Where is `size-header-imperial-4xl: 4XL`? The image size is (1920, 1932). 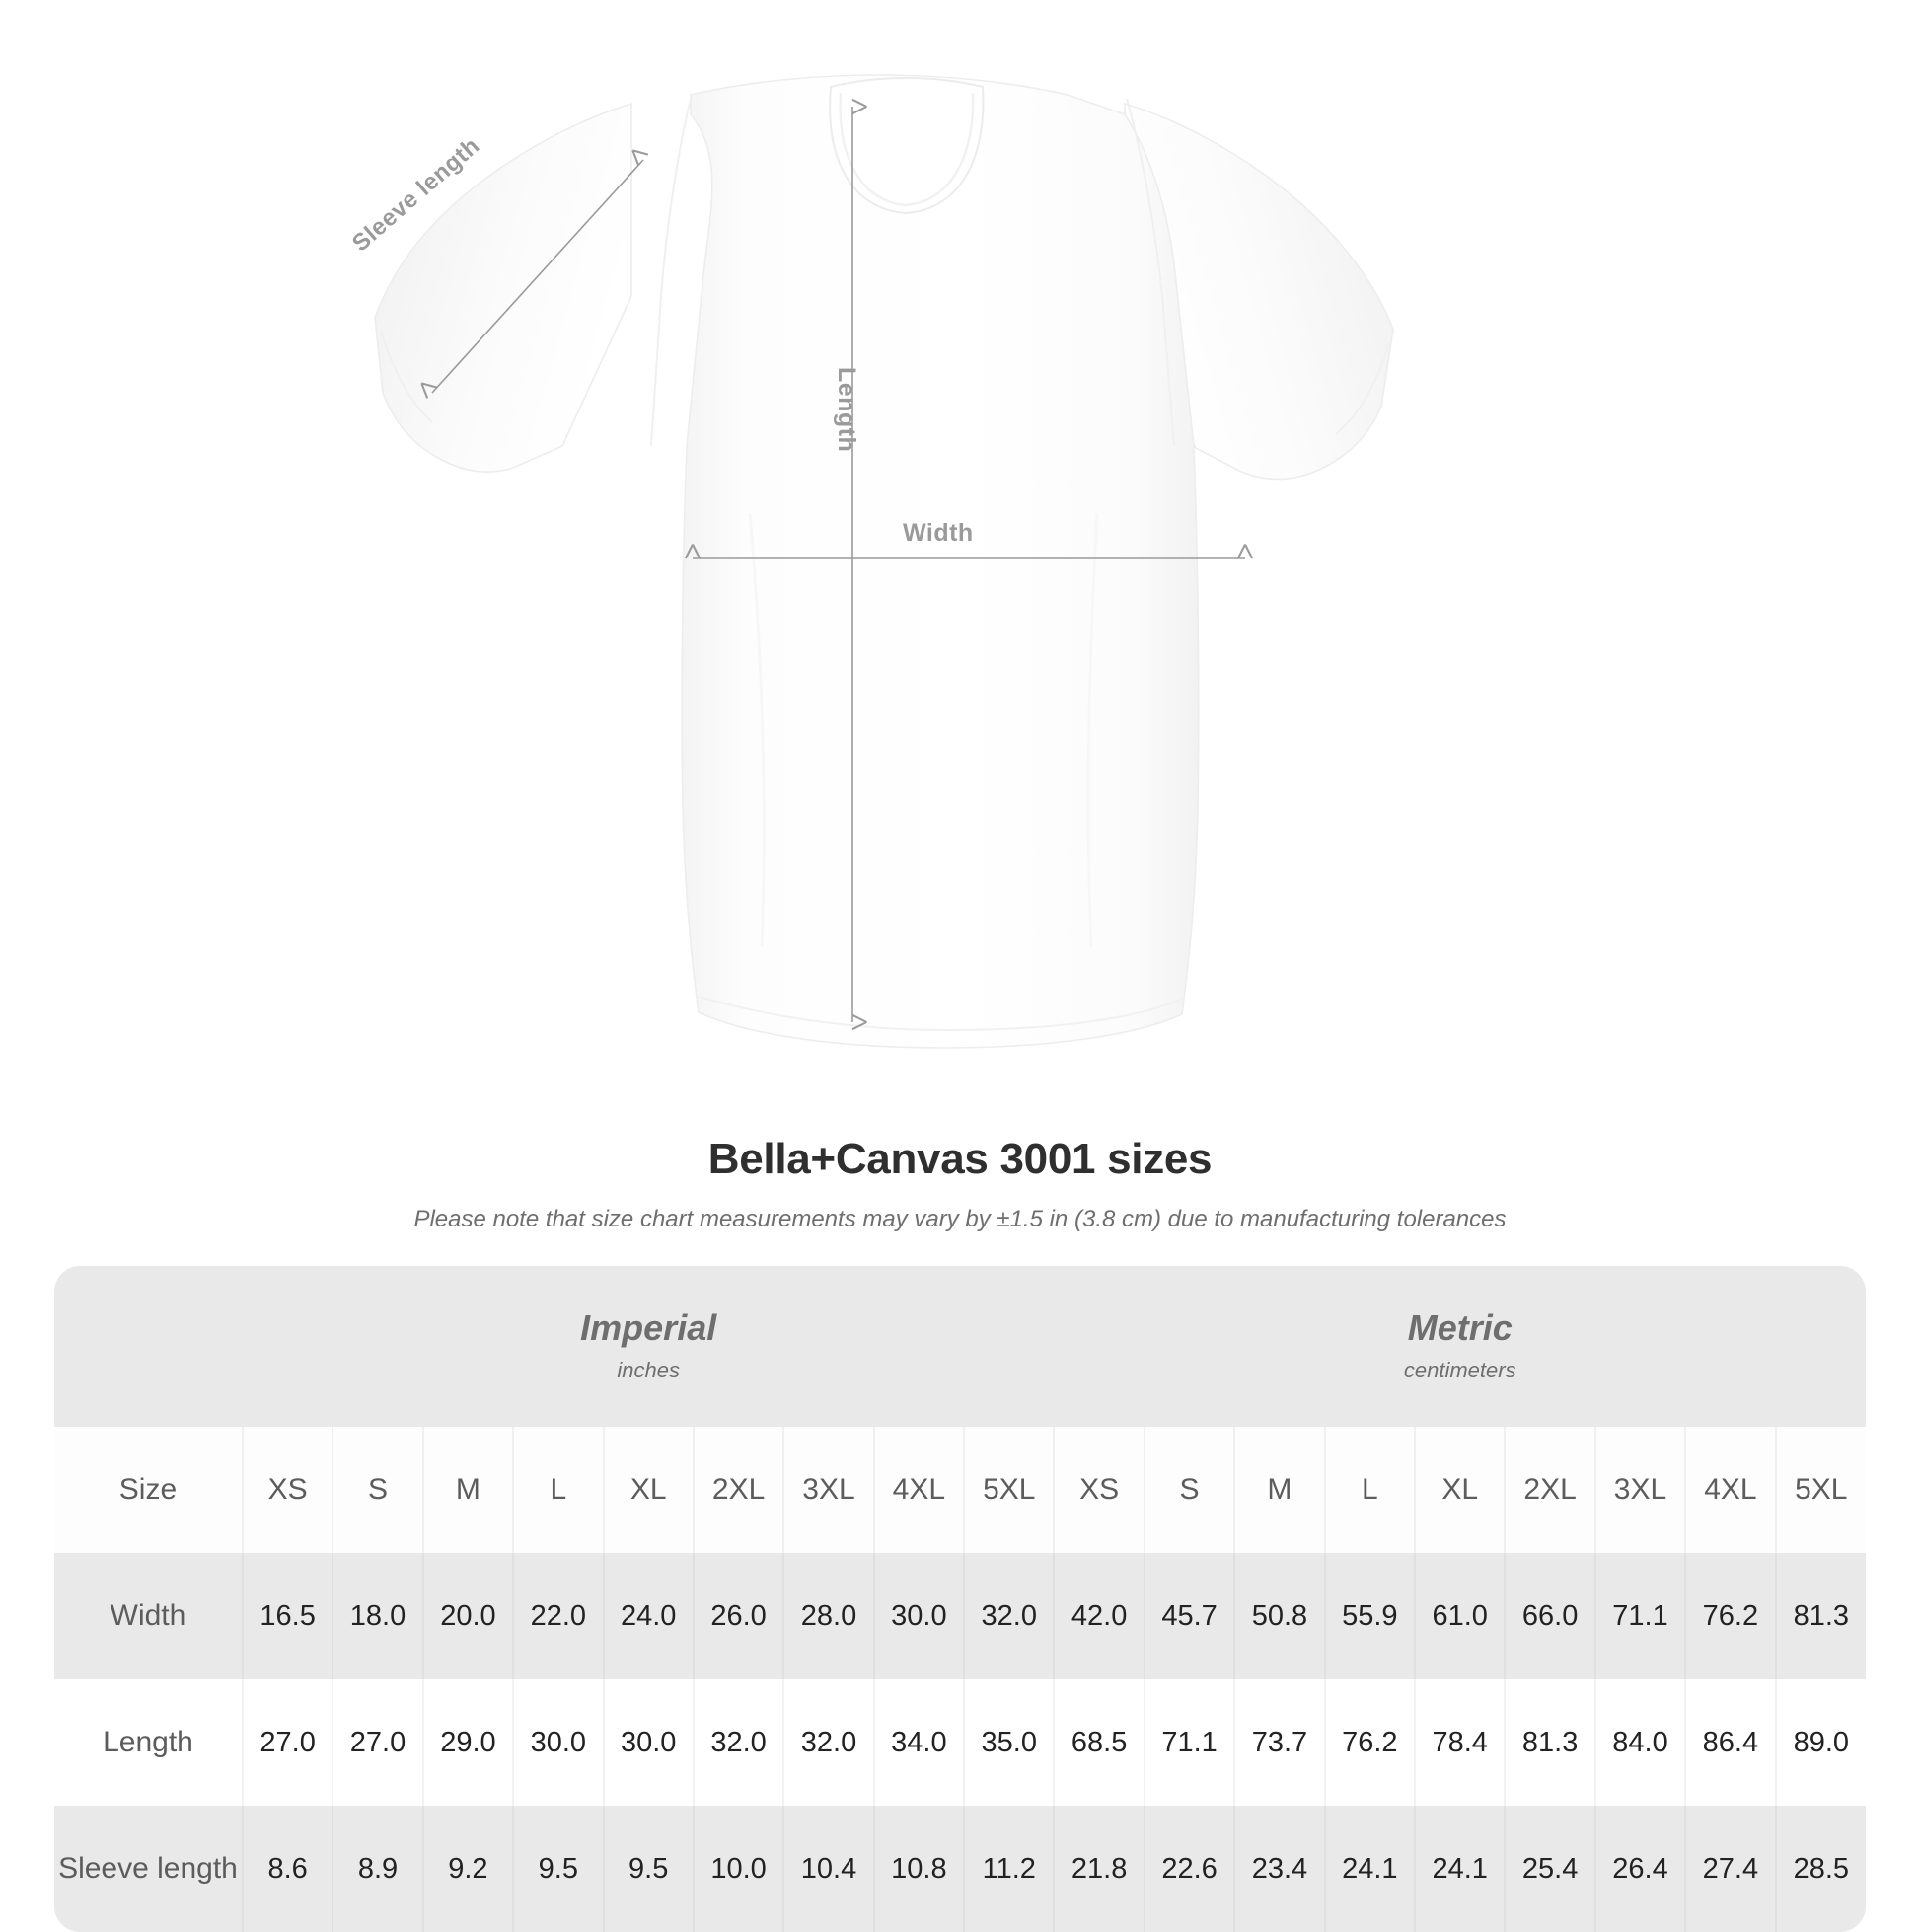 size-header-imperial-4xl: 4XL is located at coordinates (918, 1490).